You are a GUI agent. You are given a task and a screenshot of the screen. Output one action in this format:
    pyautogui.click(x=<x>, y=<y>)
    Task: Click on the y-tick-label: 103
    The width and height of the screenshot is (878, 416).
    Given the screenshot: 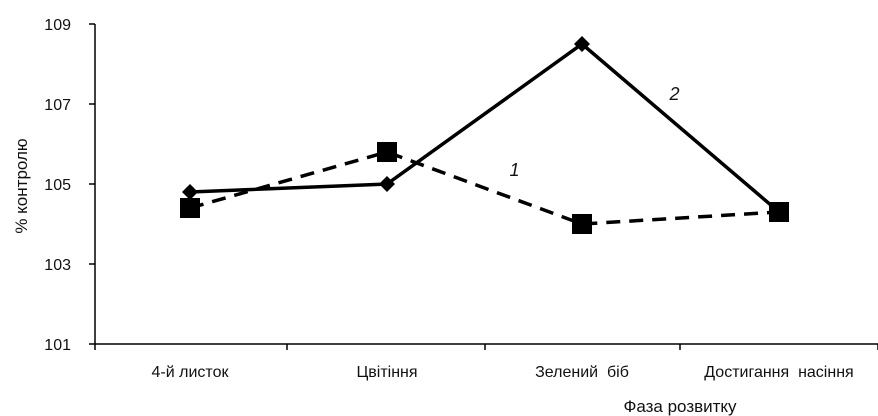 What is the action you would take?
    pyautogui.click(x=57, y=265)
    